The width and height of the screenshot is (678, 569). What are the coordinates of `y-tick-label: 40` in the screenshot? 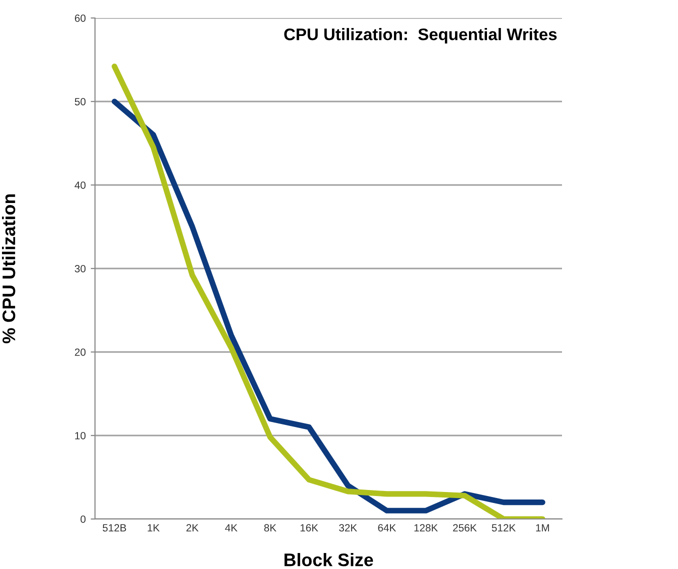 It's located at (80, 185).